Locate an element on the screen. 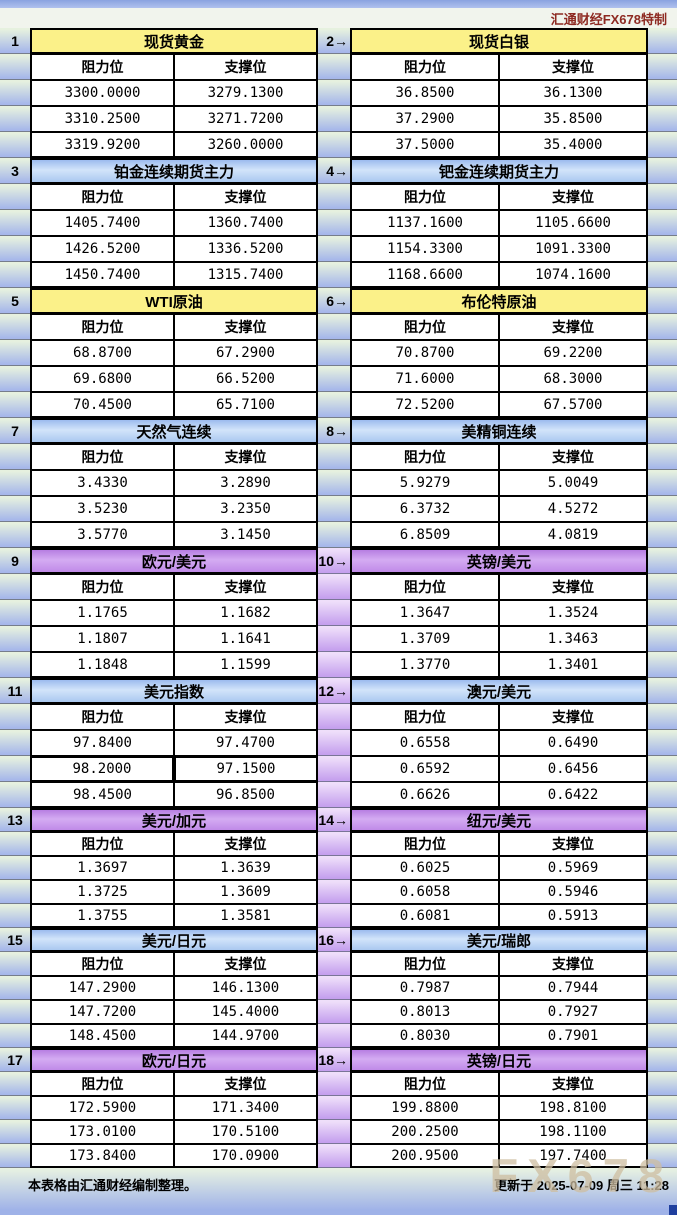 The image size is (677, 1215). resistance-value: 0.6592 is located at coordinates (424, 769).